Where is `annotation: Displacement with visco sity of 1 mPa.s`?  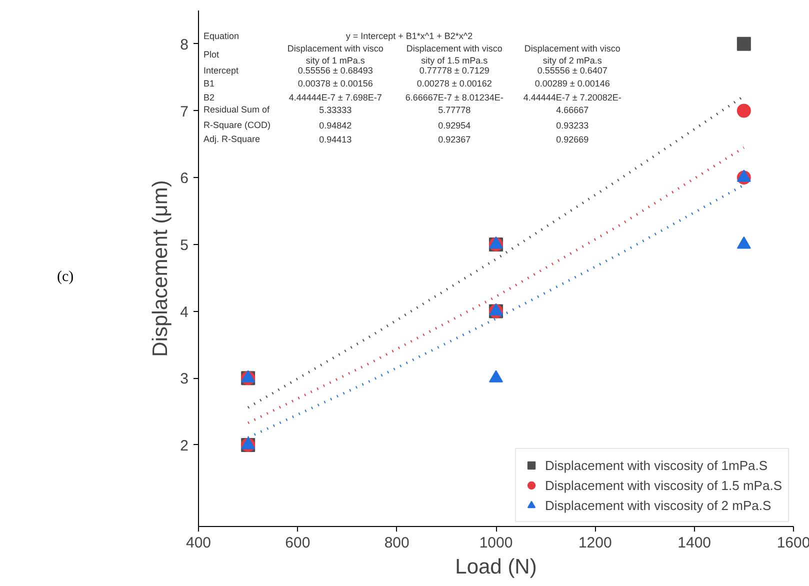 annotation: Displacement with visco sity of 1 mPa.s is located at coordinates (335, 55).